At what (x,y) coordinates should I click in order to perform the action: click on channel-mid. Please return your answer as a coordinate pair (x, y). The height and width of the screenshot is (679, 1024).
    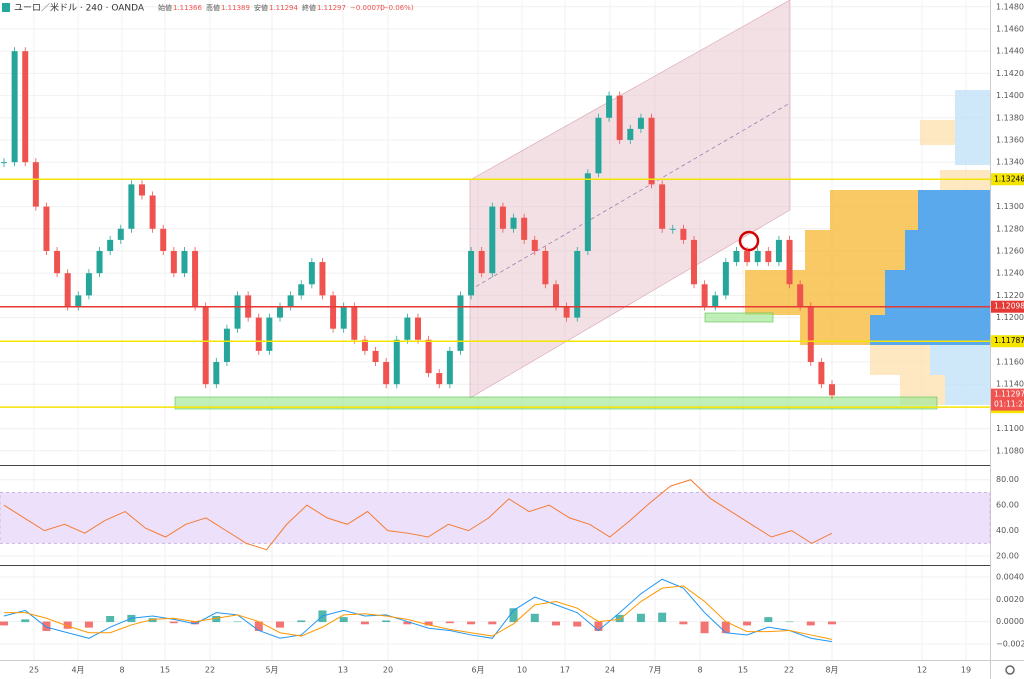
    Looking at the image, I should click on (630, 196).